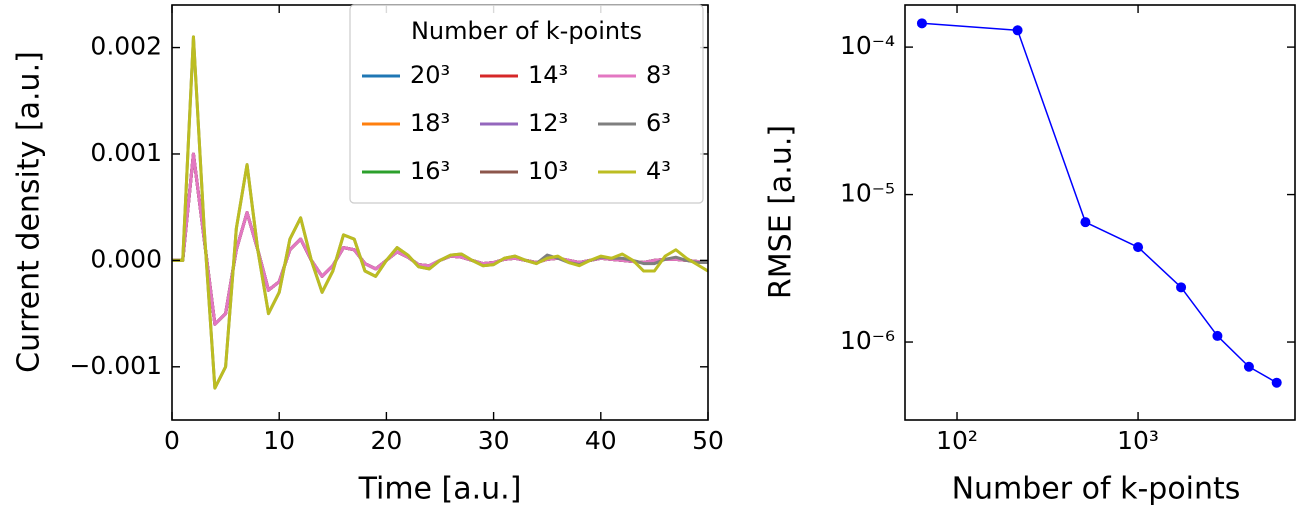  I want to click on x-axis-label: Time [a.u.], so click(440, 489).